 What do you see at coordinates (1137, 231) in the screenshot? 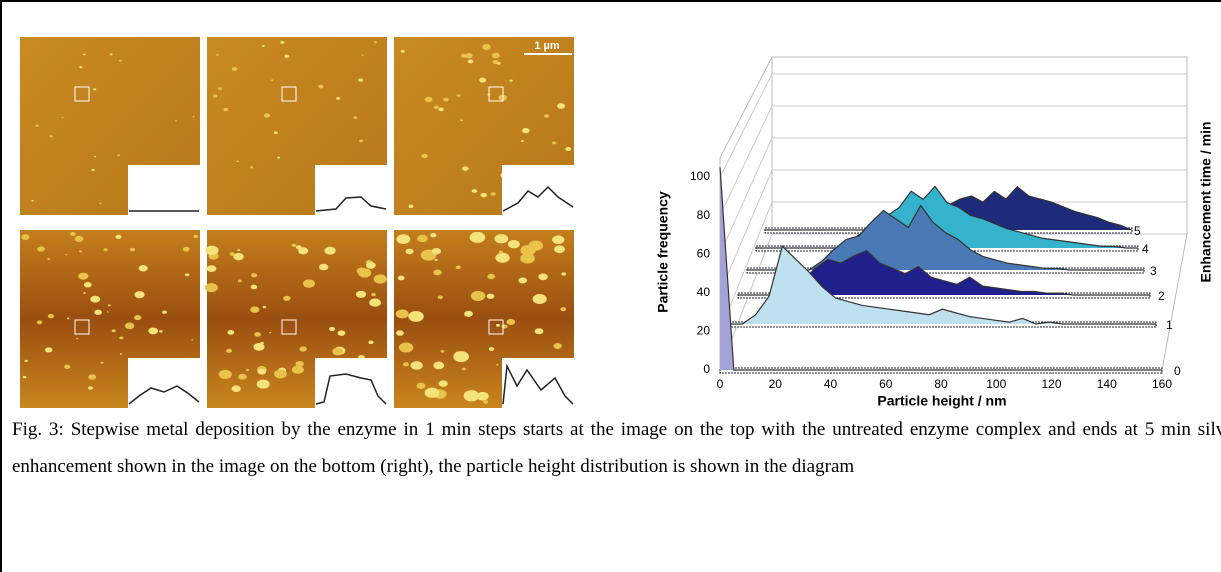
I see `series-label: 5` at bounding box center [1137, 231].